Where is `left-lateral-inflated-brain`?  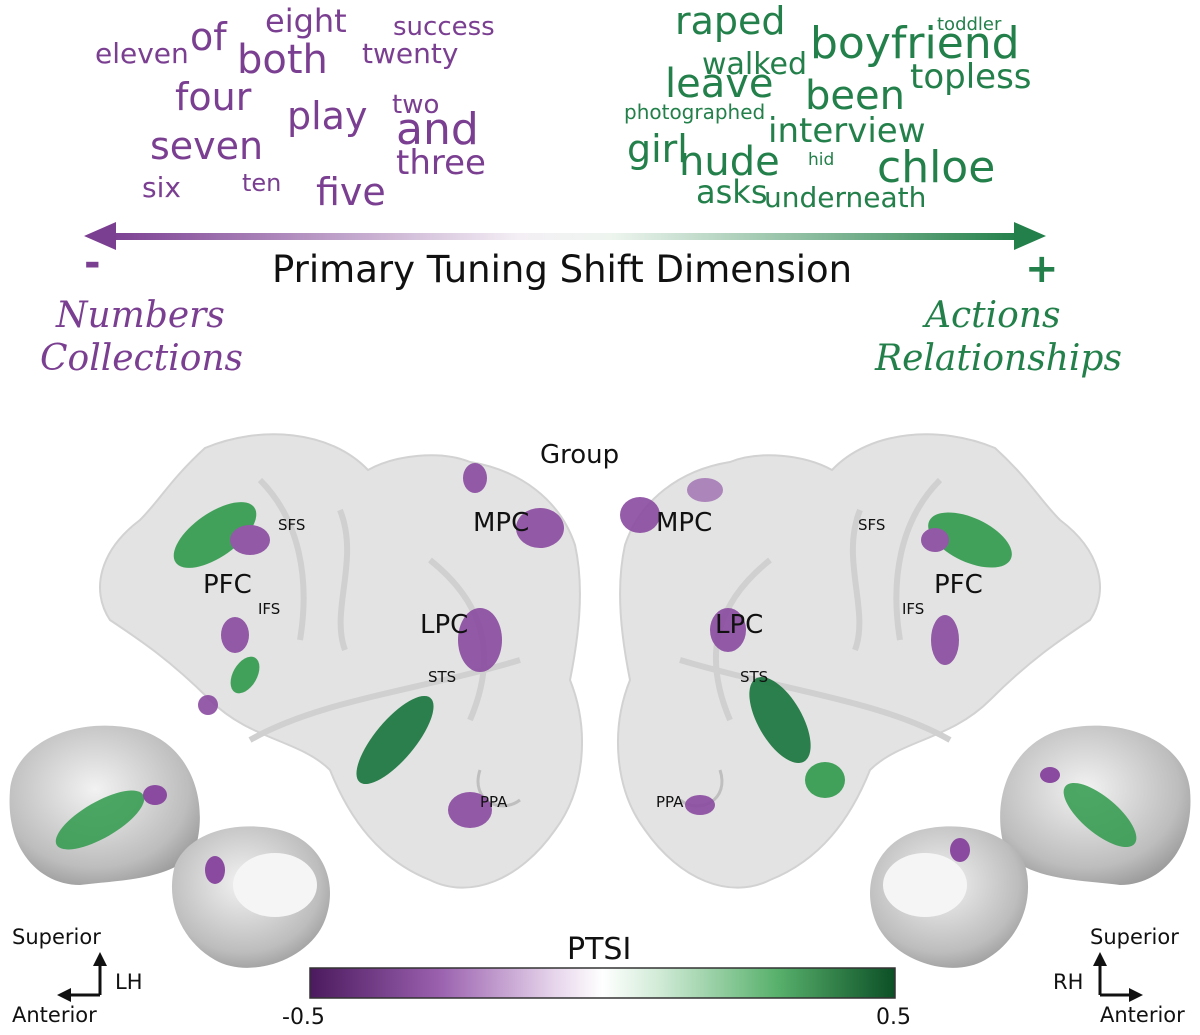 left-lateral-inflated-brain is located at coordinates (104, 805).